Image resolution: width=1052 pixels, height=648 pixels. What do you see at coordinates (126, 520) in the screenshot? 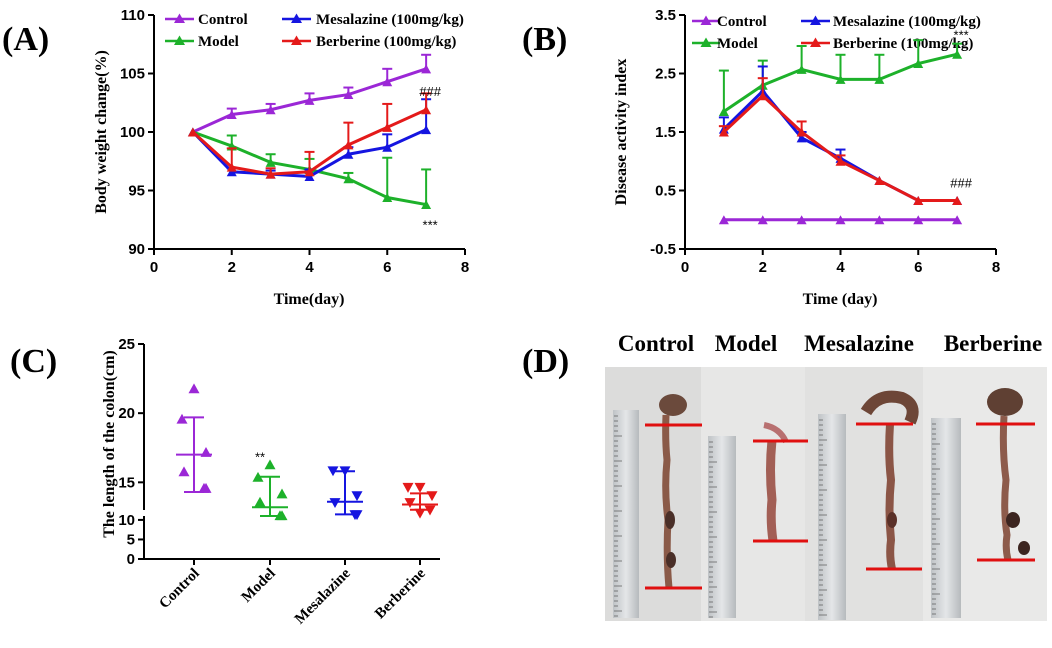
I see `y-tick-label: 10` at bounding box center [126, 520].